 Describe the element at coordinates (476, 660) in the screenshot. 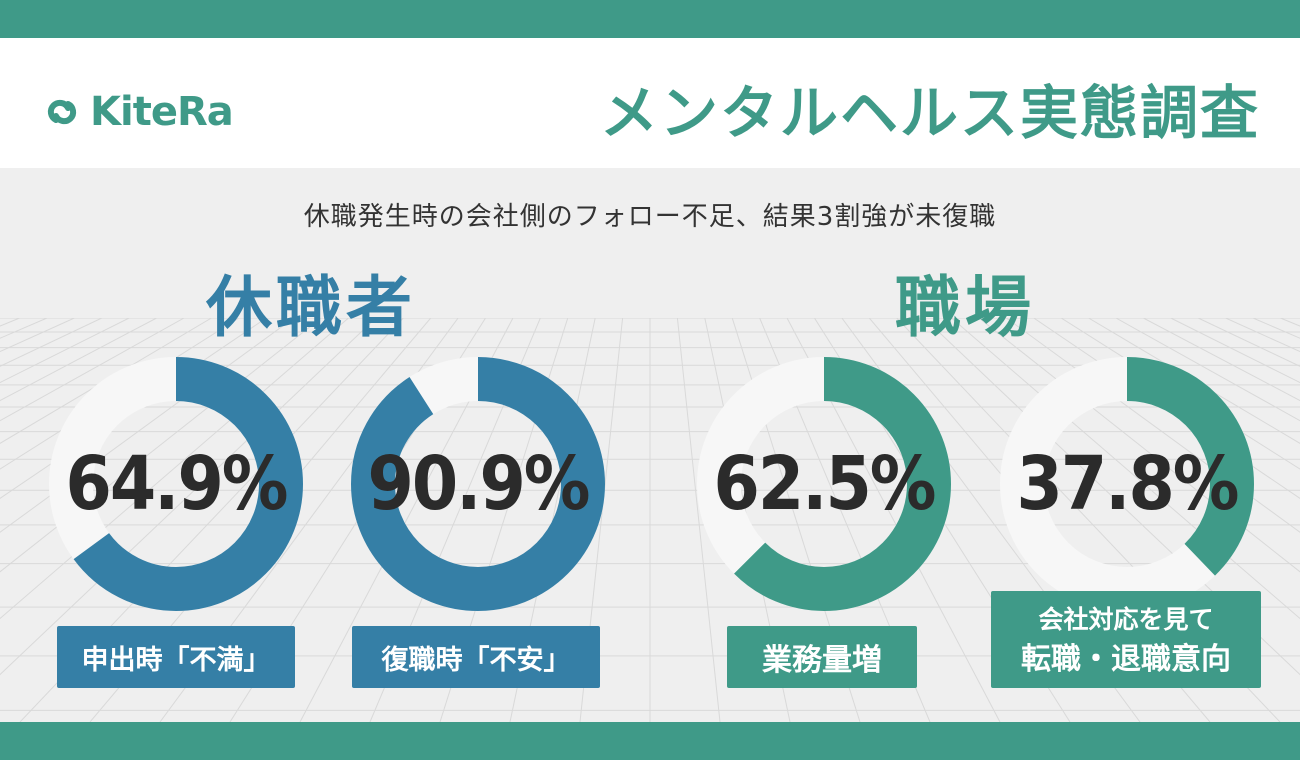

I see `category-label-2-text: 復職時「不安」` at that location.